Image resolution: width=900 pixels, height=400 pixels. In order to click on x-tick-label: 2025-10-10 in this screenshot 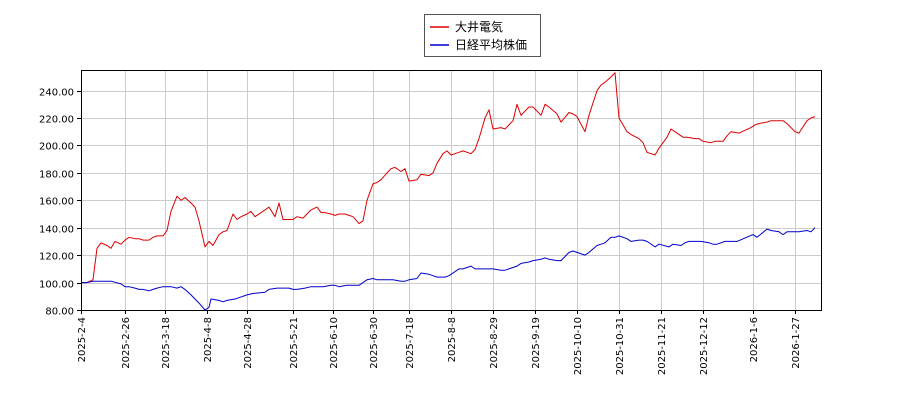, I will do `click(578, 346)`.